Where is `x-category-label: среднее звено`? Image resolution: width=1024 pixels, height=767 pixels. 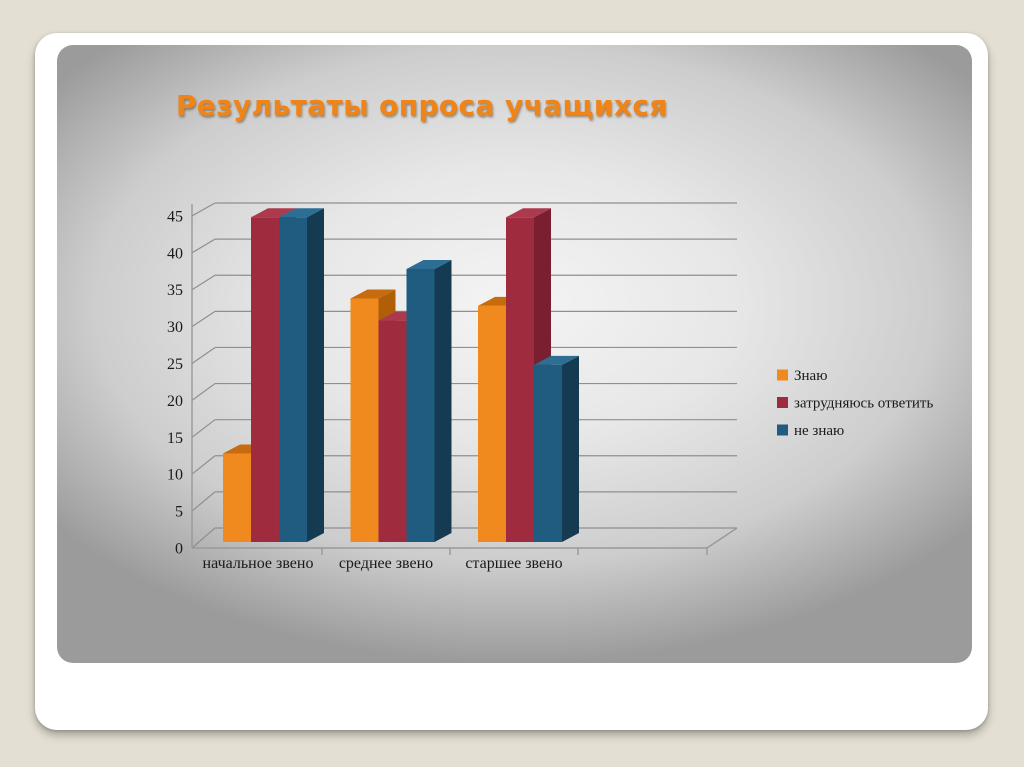
x-category-label: среднее звено is located at coordinates (386, 563).